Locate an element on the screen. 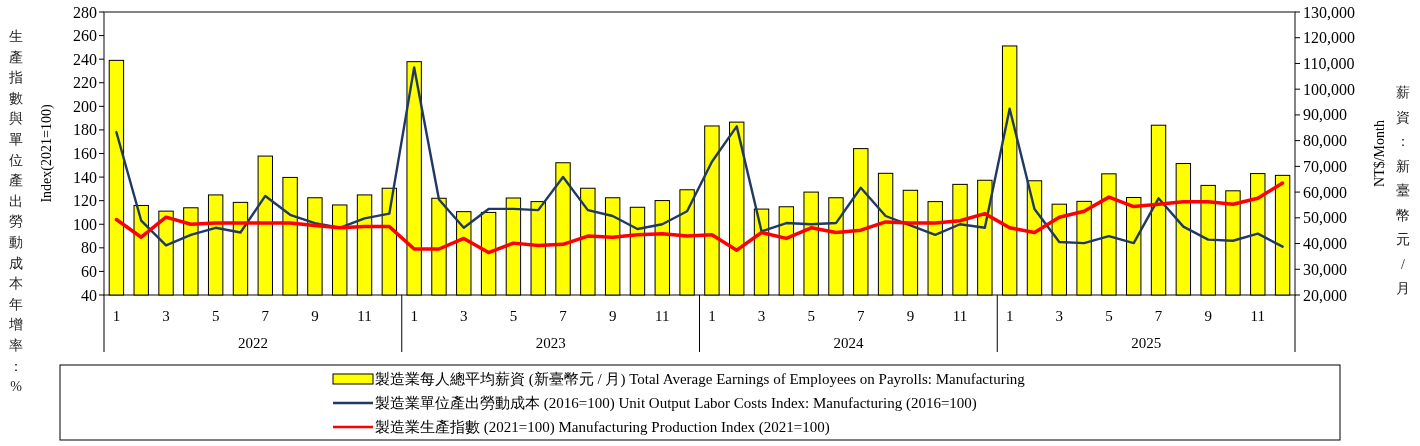 The width and height of the screenshot is (1420, 446). y-tick-label: 120 is located at coordinates (85, 201).